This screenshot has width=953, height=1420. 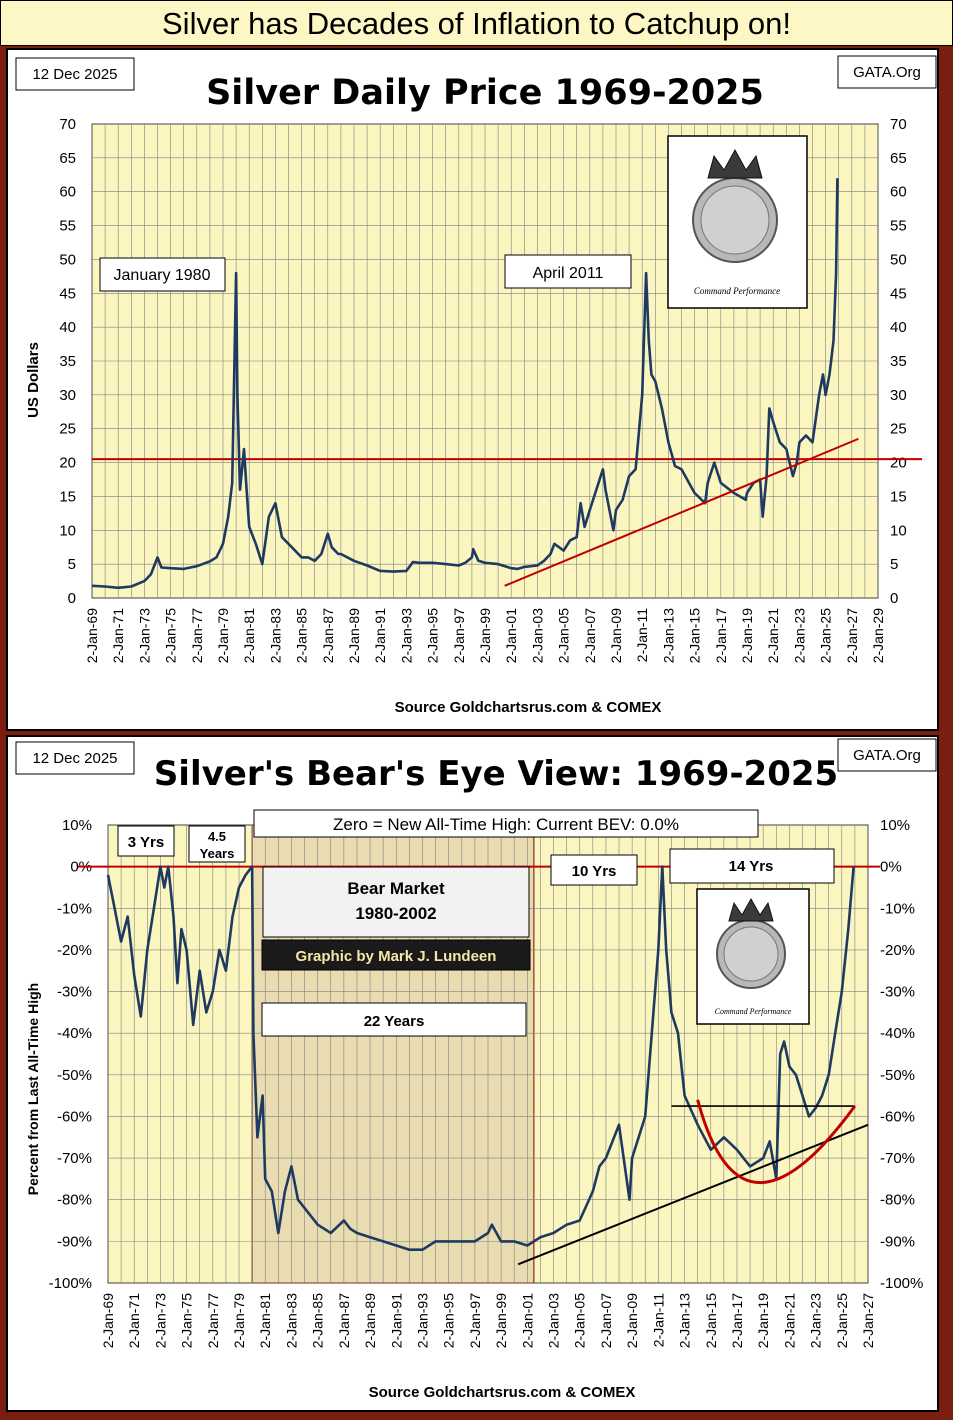 I want to click on y-tick-label-left: 35, so click(x=67, y=361).